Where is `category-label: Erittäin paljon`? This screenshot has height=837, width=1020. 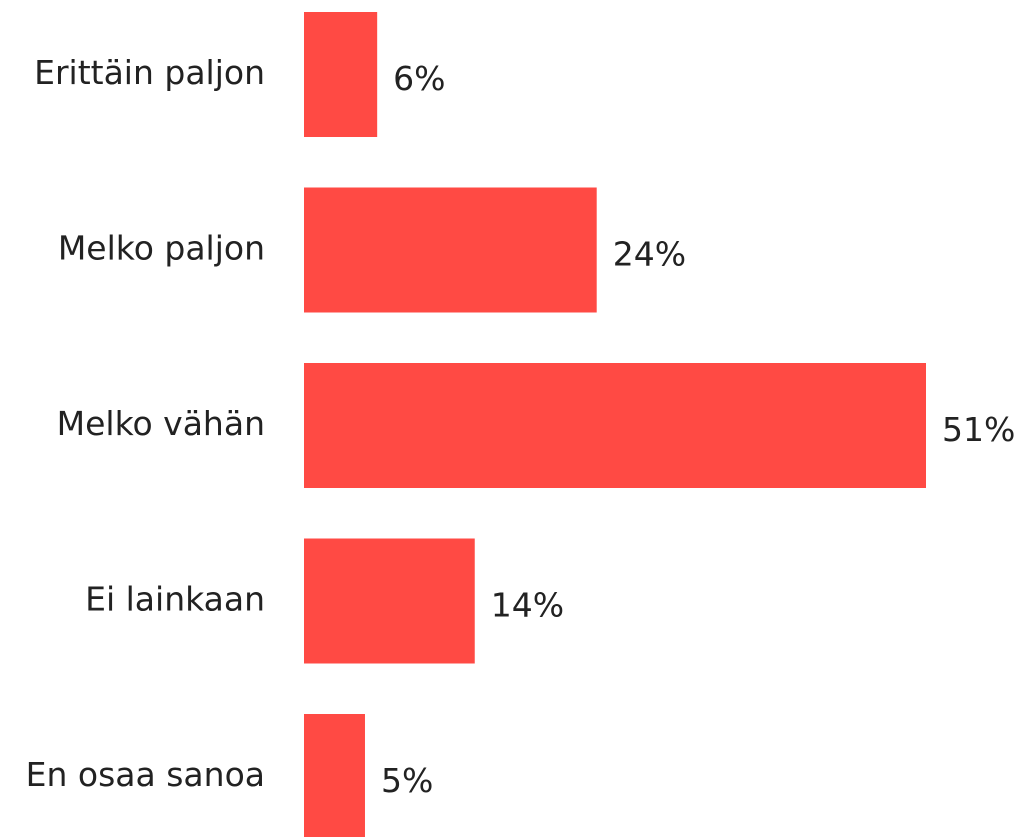
category-label: Erittäin paljon is located at coordinates (149, 72).